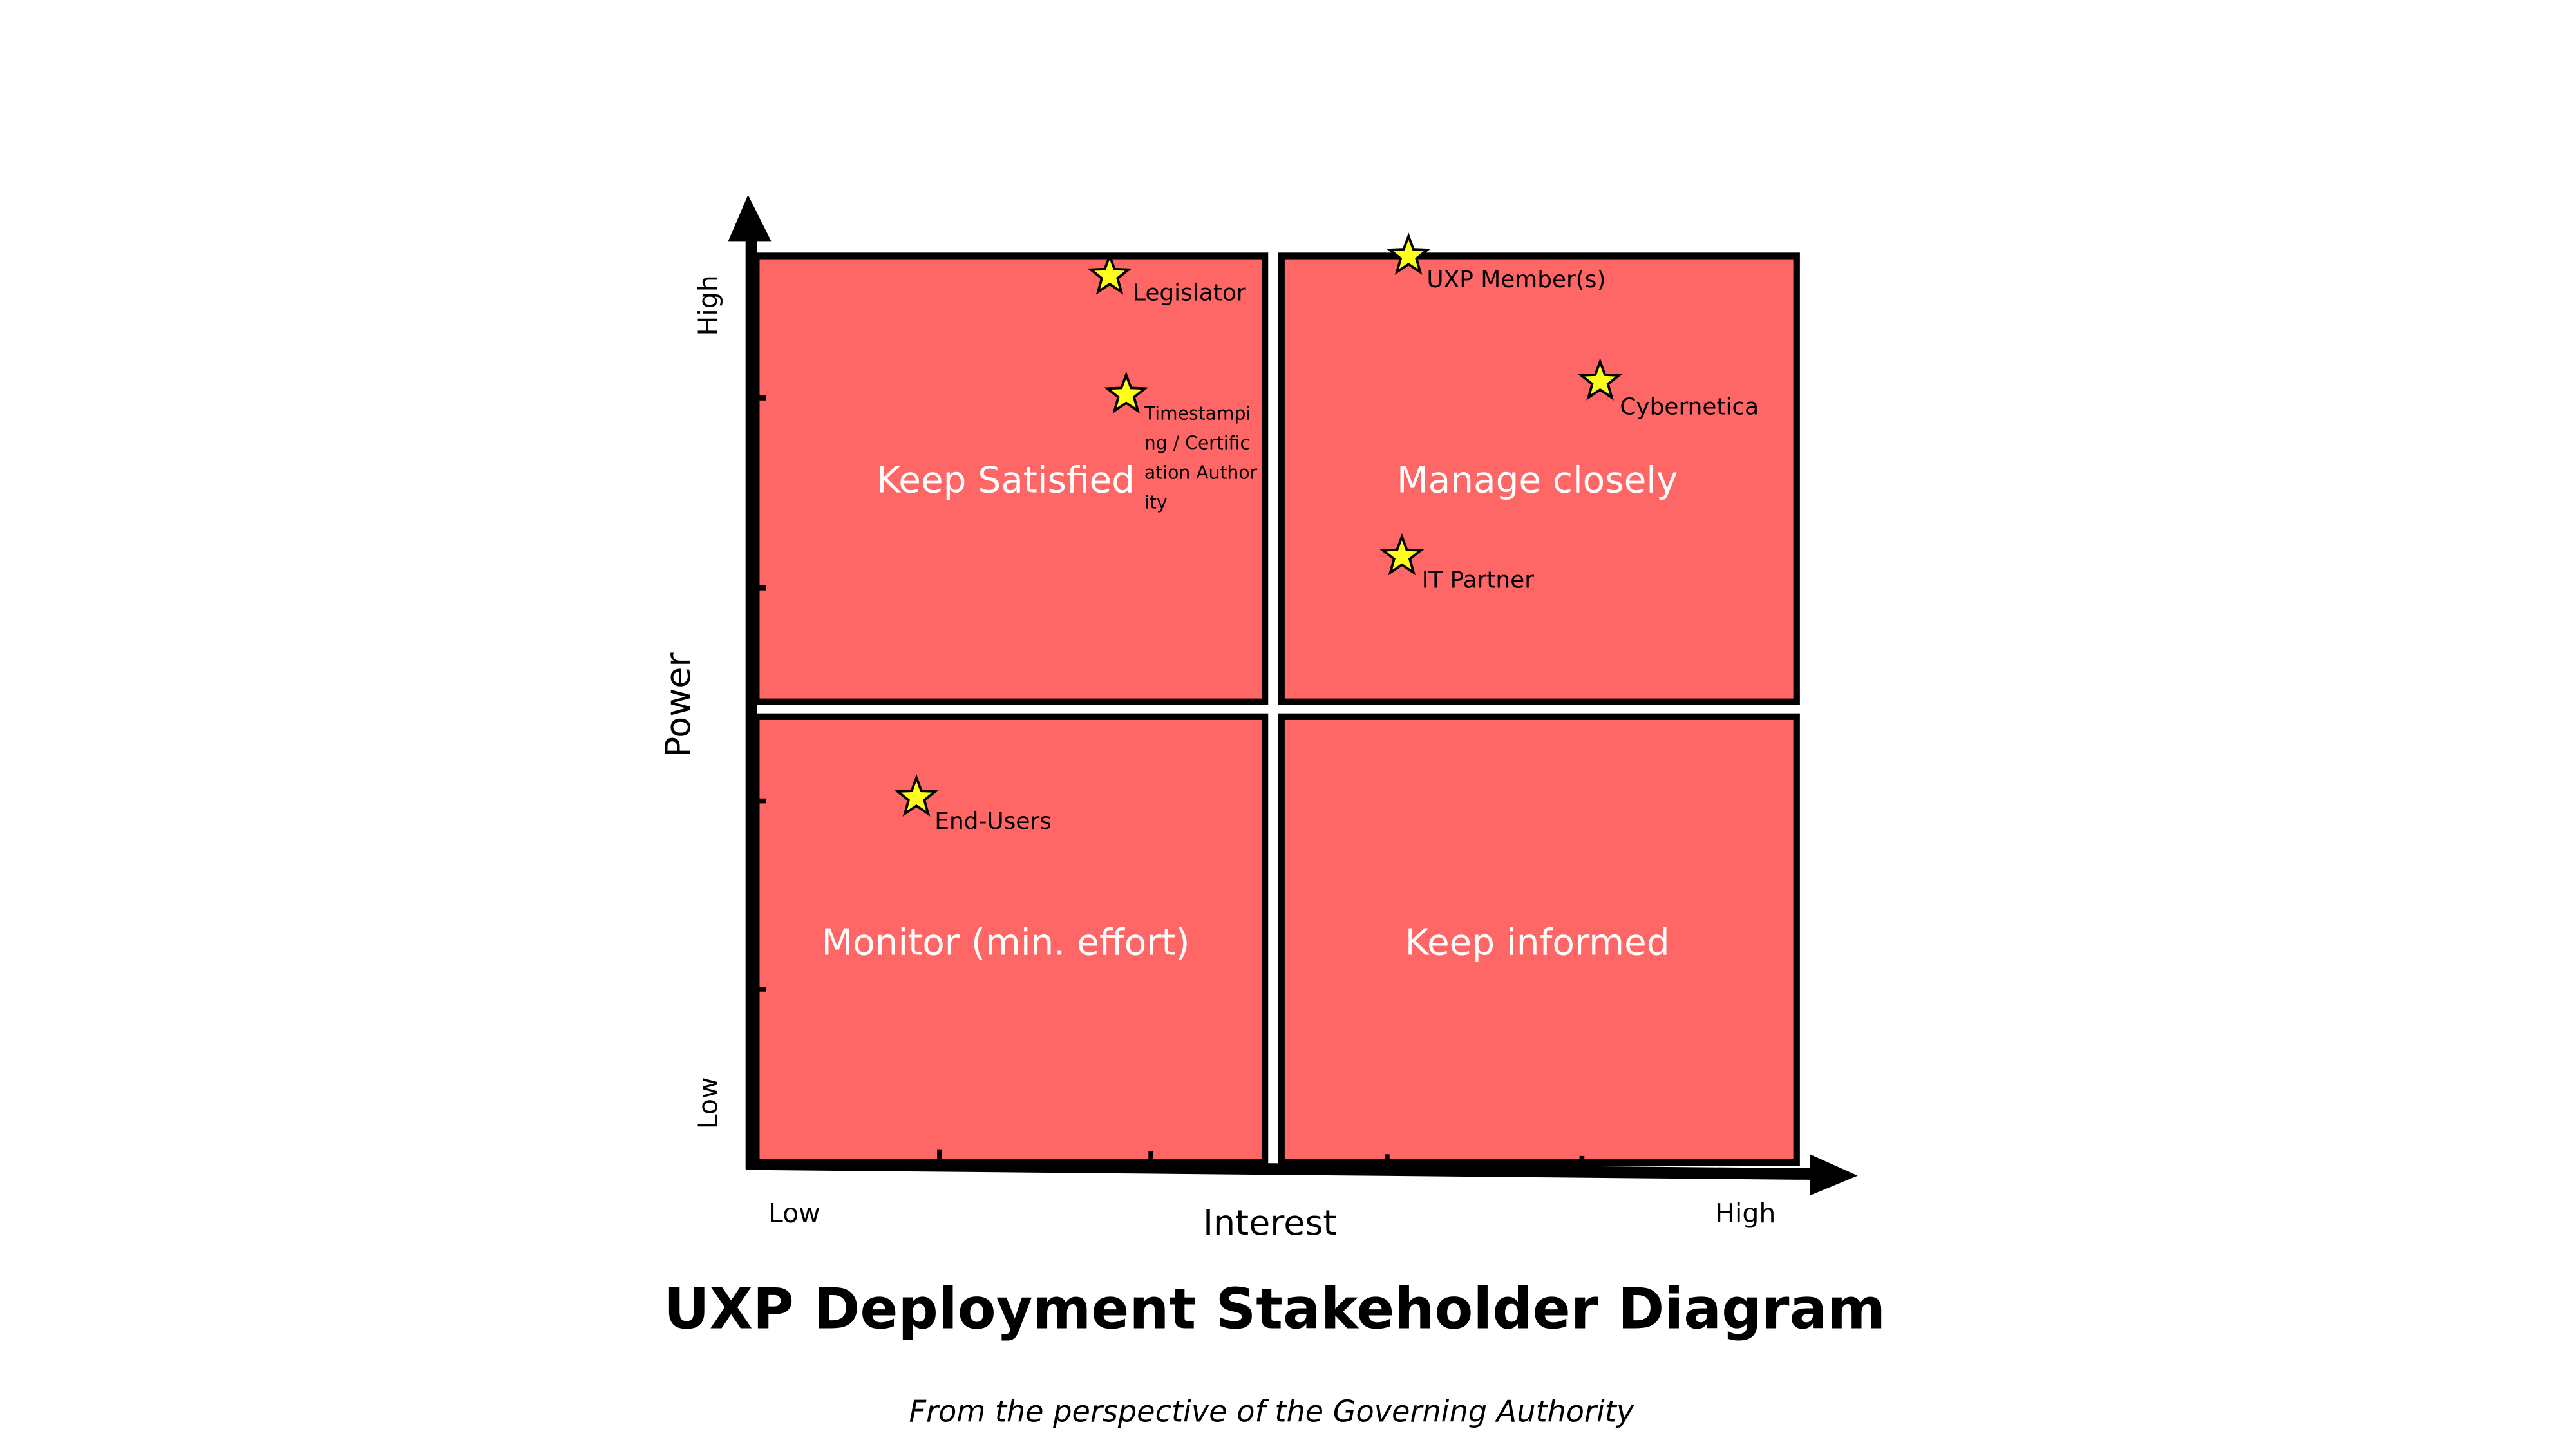 This screenshot has height=1449, width=2576. I want to click on y-axis-label: Power, so click(678, 705).